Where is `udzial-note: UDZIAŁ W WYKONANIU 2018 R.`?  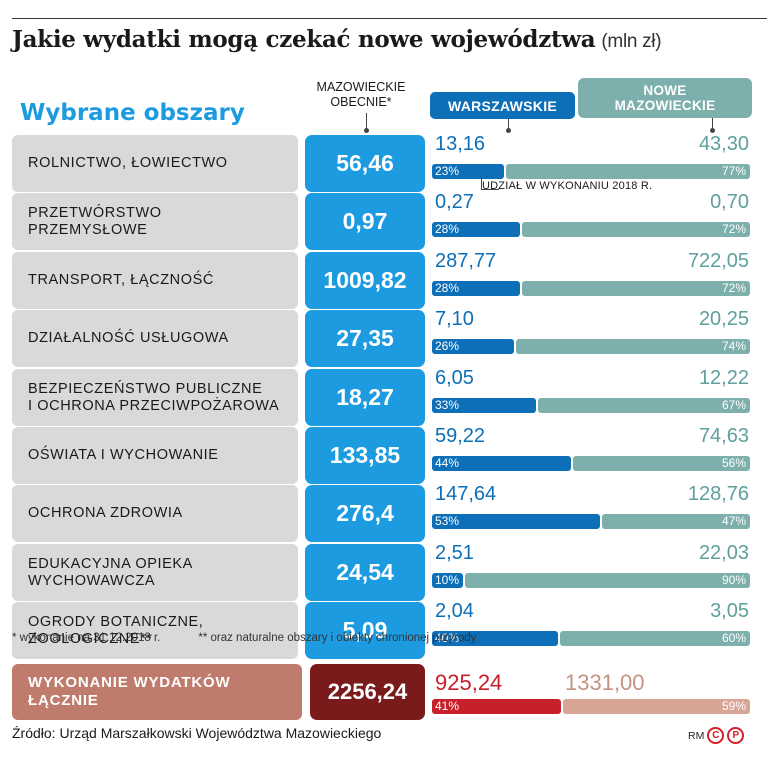
udzial-note: UDZIAŁ W WYKONANIU 2018 R. is located at coordinates (567, 186).